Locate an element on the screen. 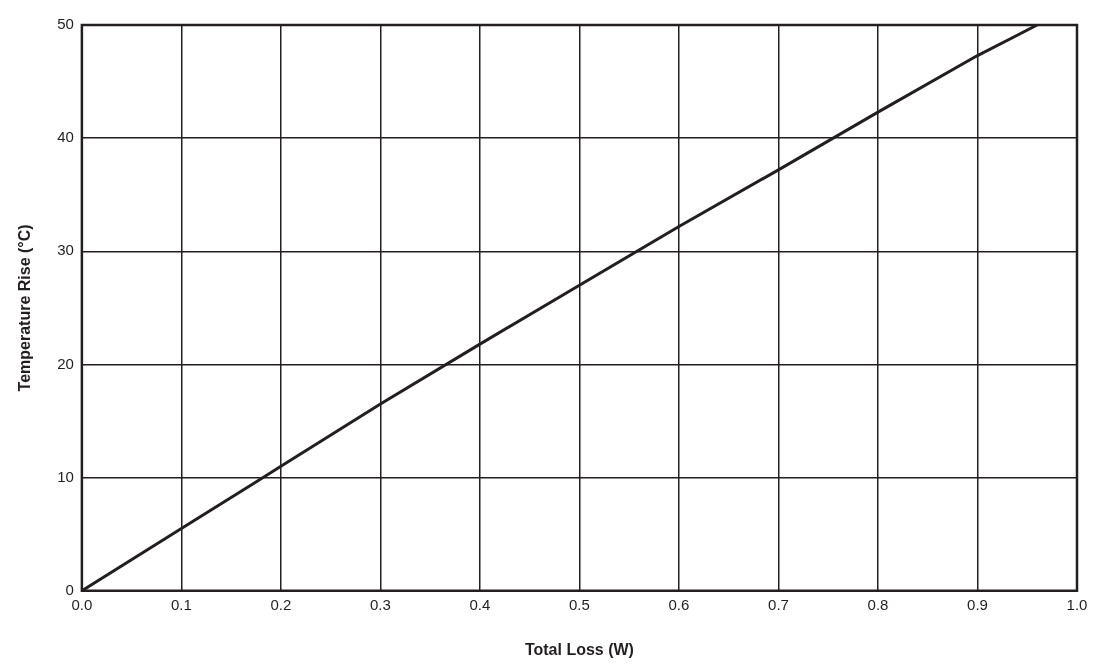  x-tick-label: 0.5 is located at coordinates (579, 604).